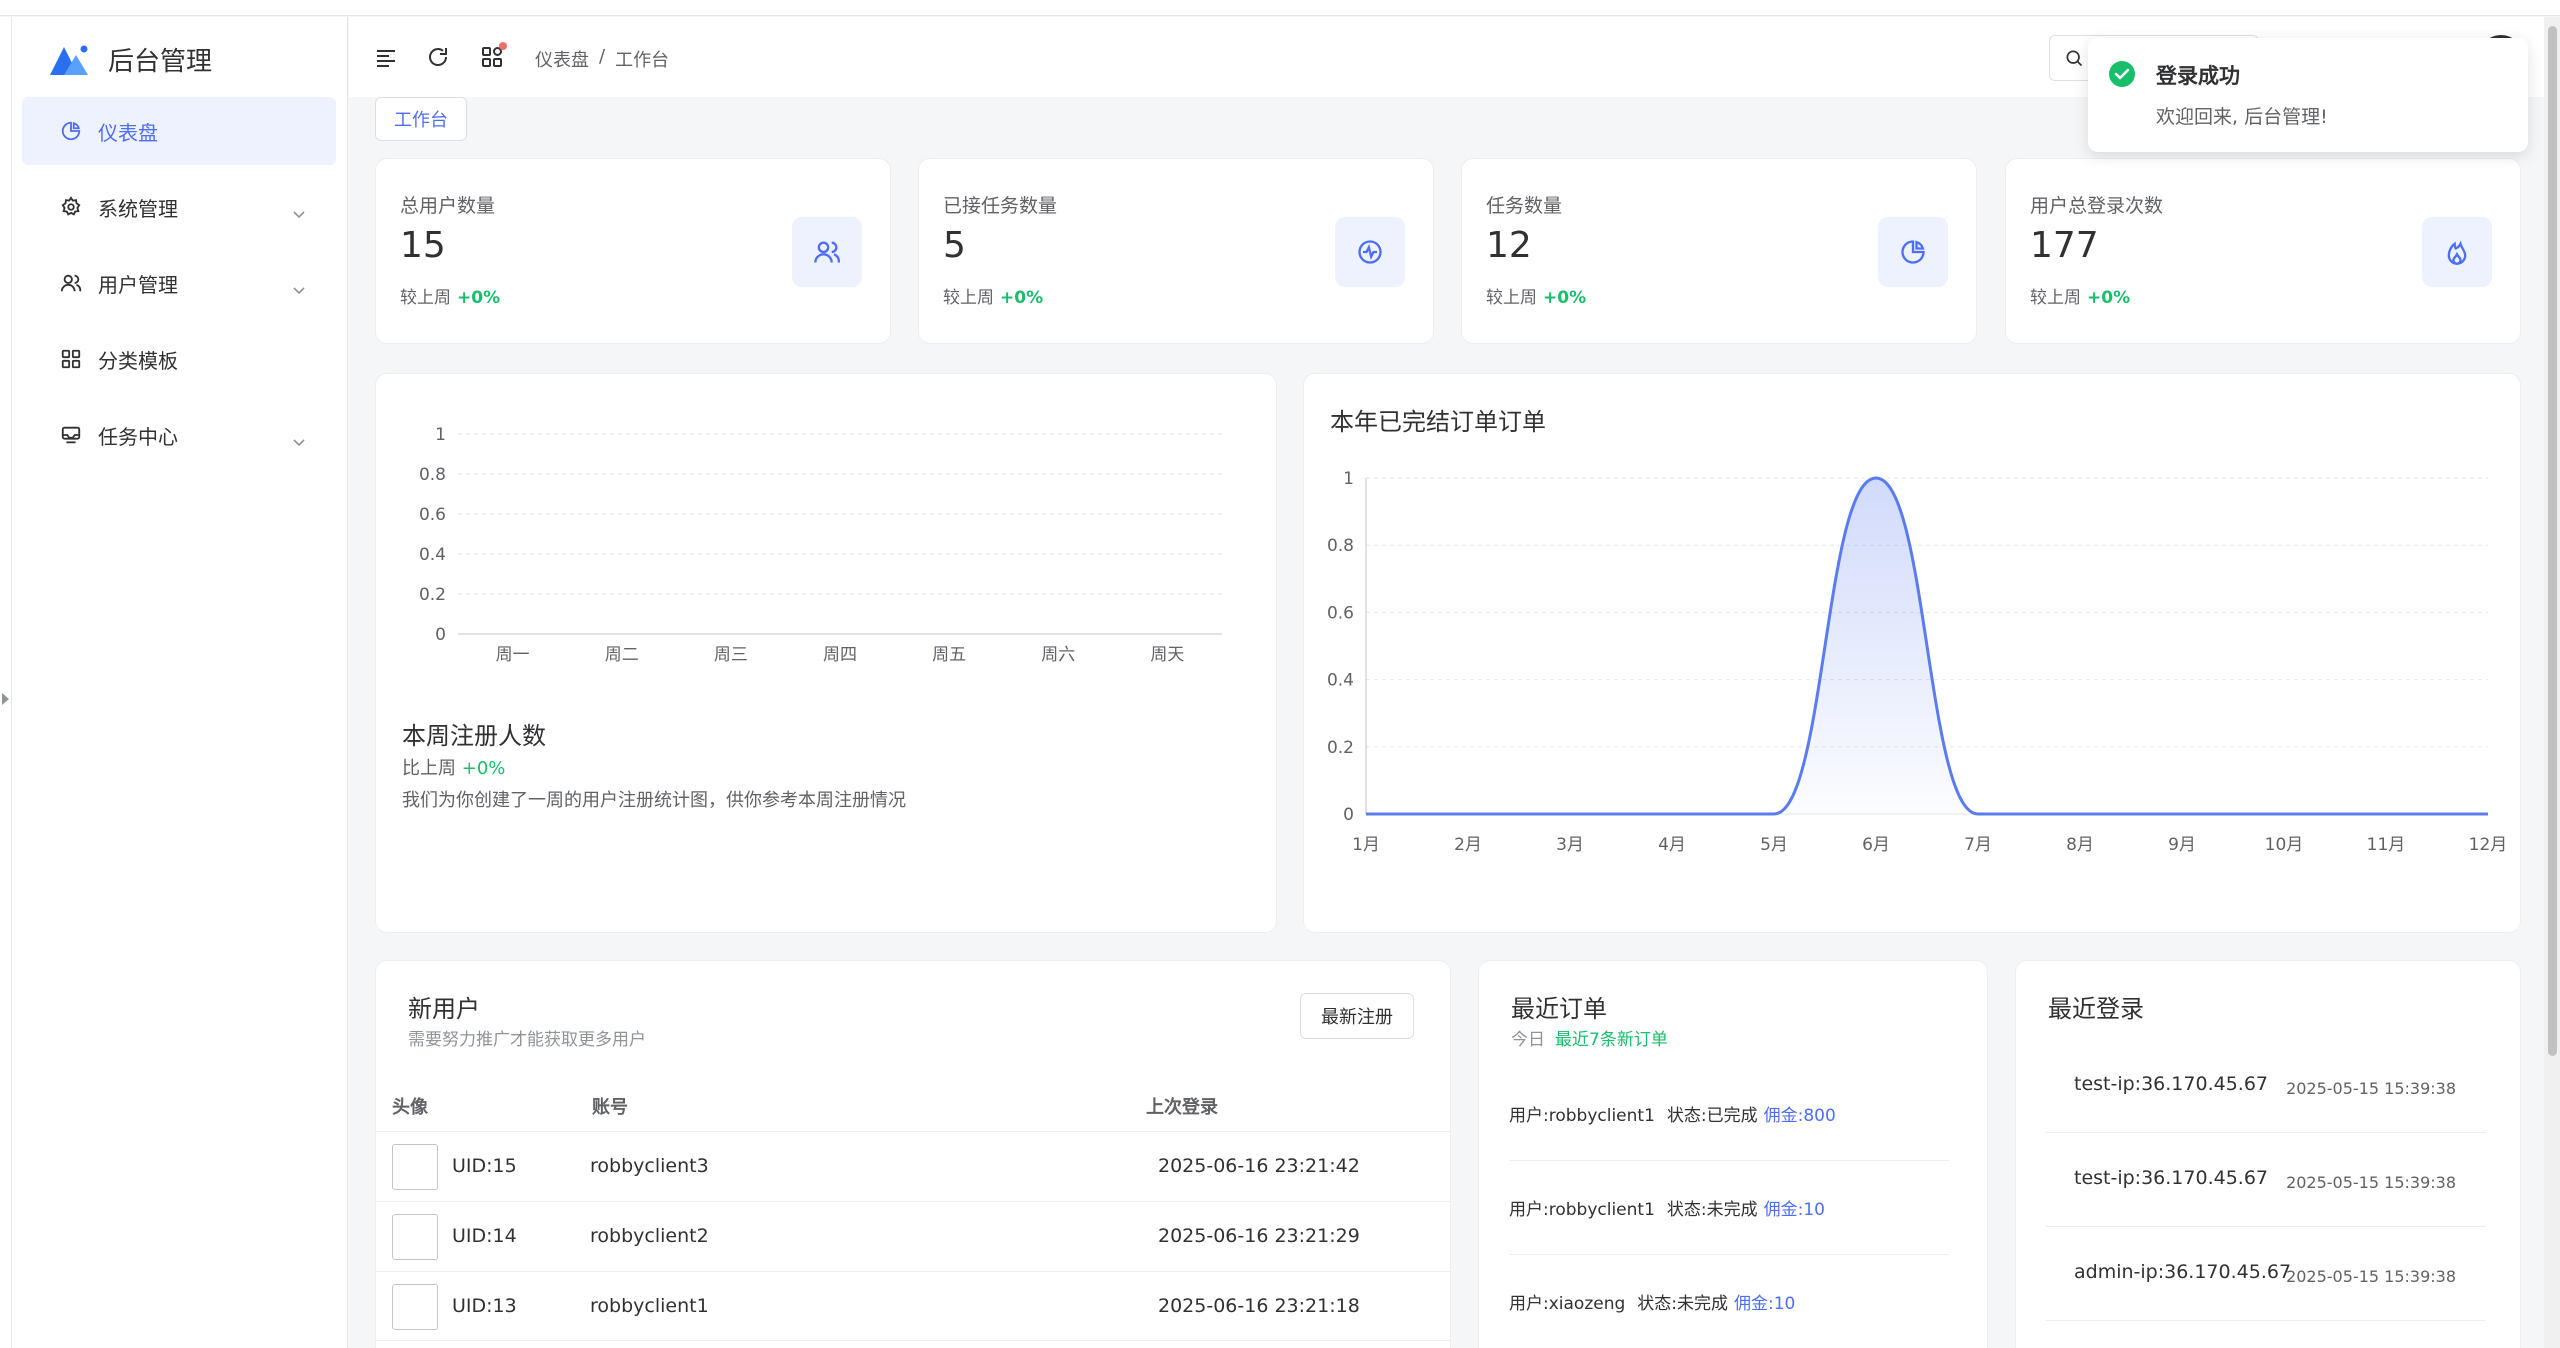 This screenshot has height=1348, width=2560. I want to click on weekly-title: 本周注册人数, so click(474, 736).